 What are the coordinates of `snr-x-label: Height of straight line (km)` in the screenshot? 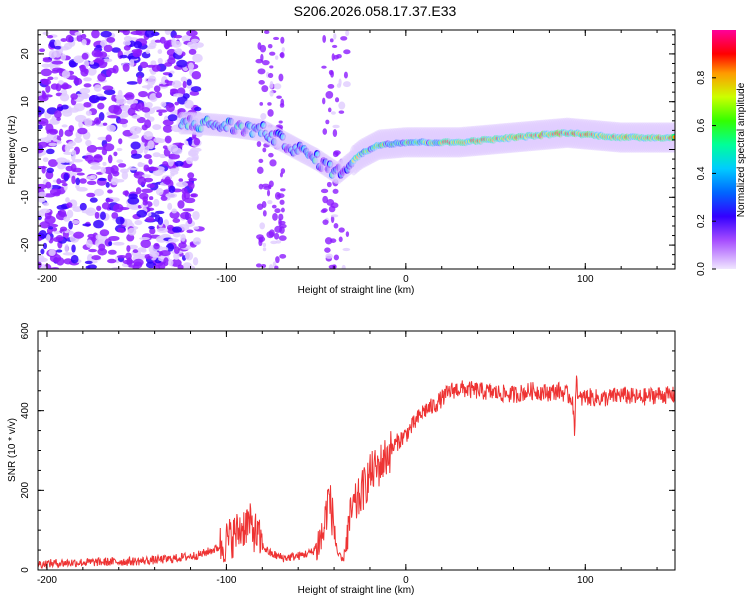 It's located at (356, 590).